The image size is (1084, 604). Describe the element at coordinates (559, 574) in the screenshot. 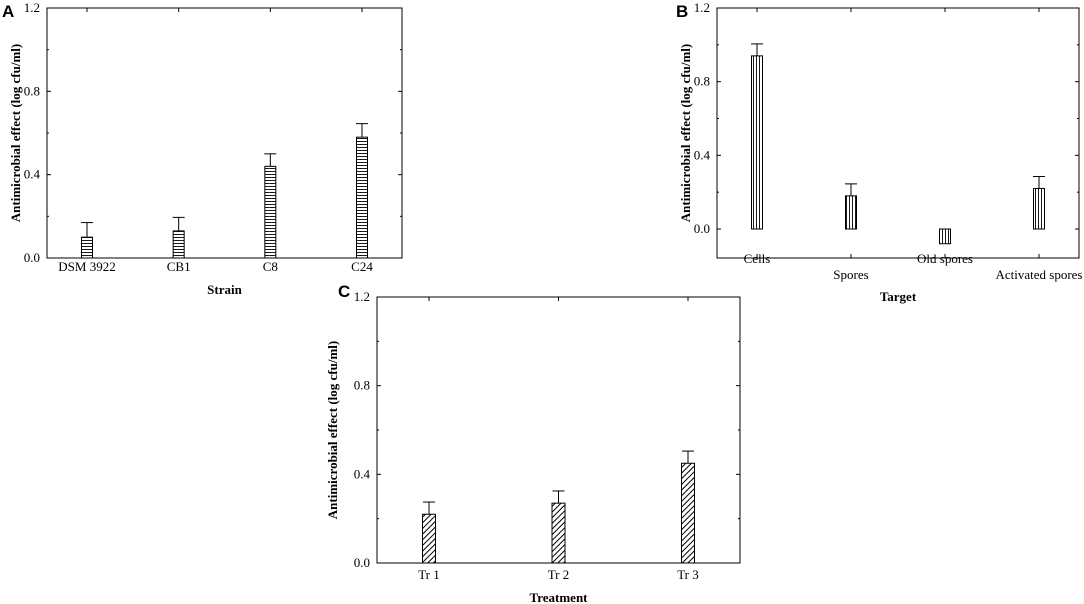

I see `x-tick-label: Tr 2` at that location.